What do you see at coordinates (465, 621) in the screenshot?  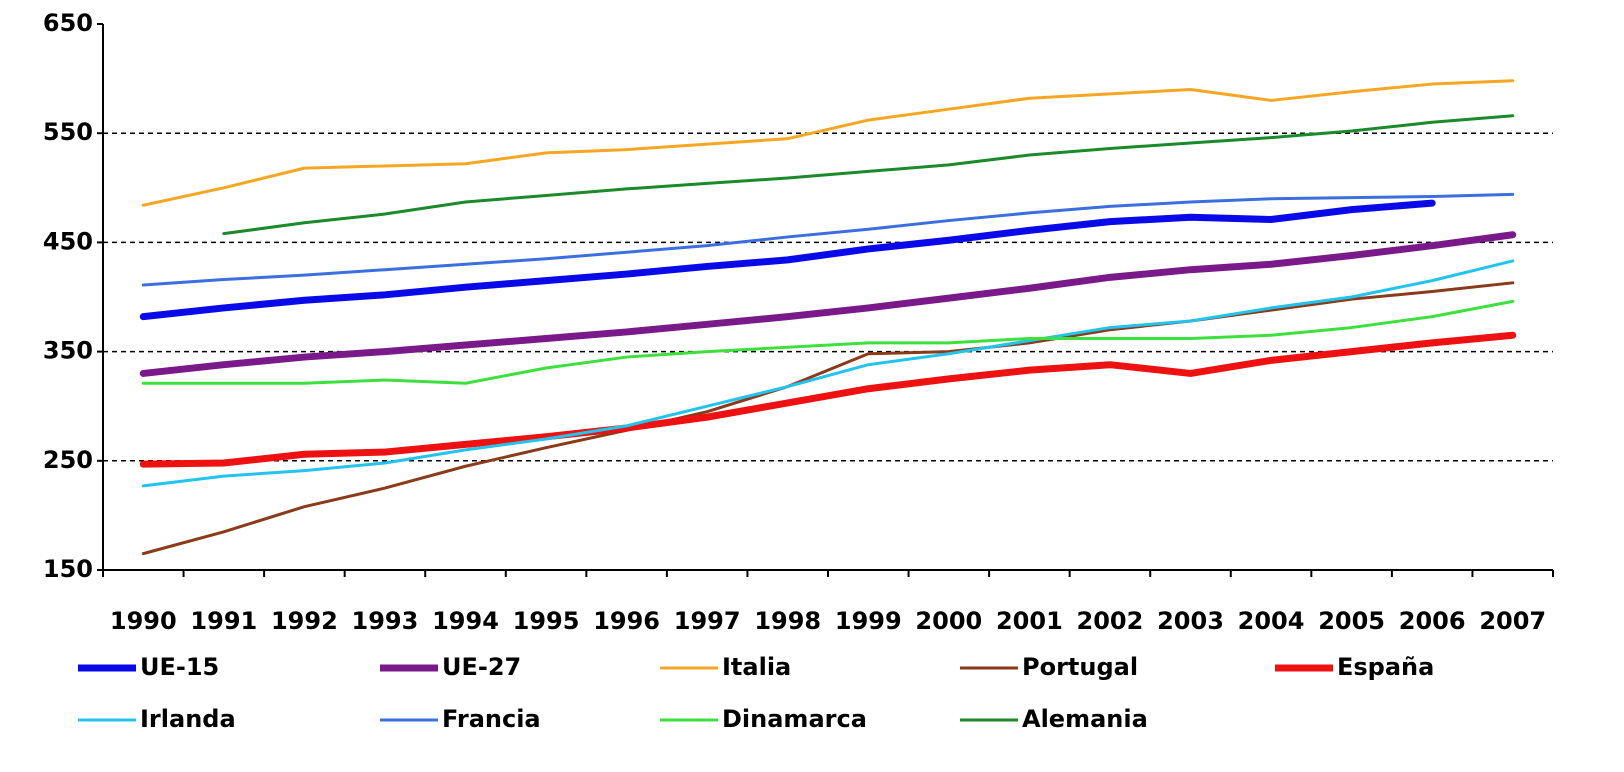 I see `x-tick-label: 1994` at bounding box center [465, 621].